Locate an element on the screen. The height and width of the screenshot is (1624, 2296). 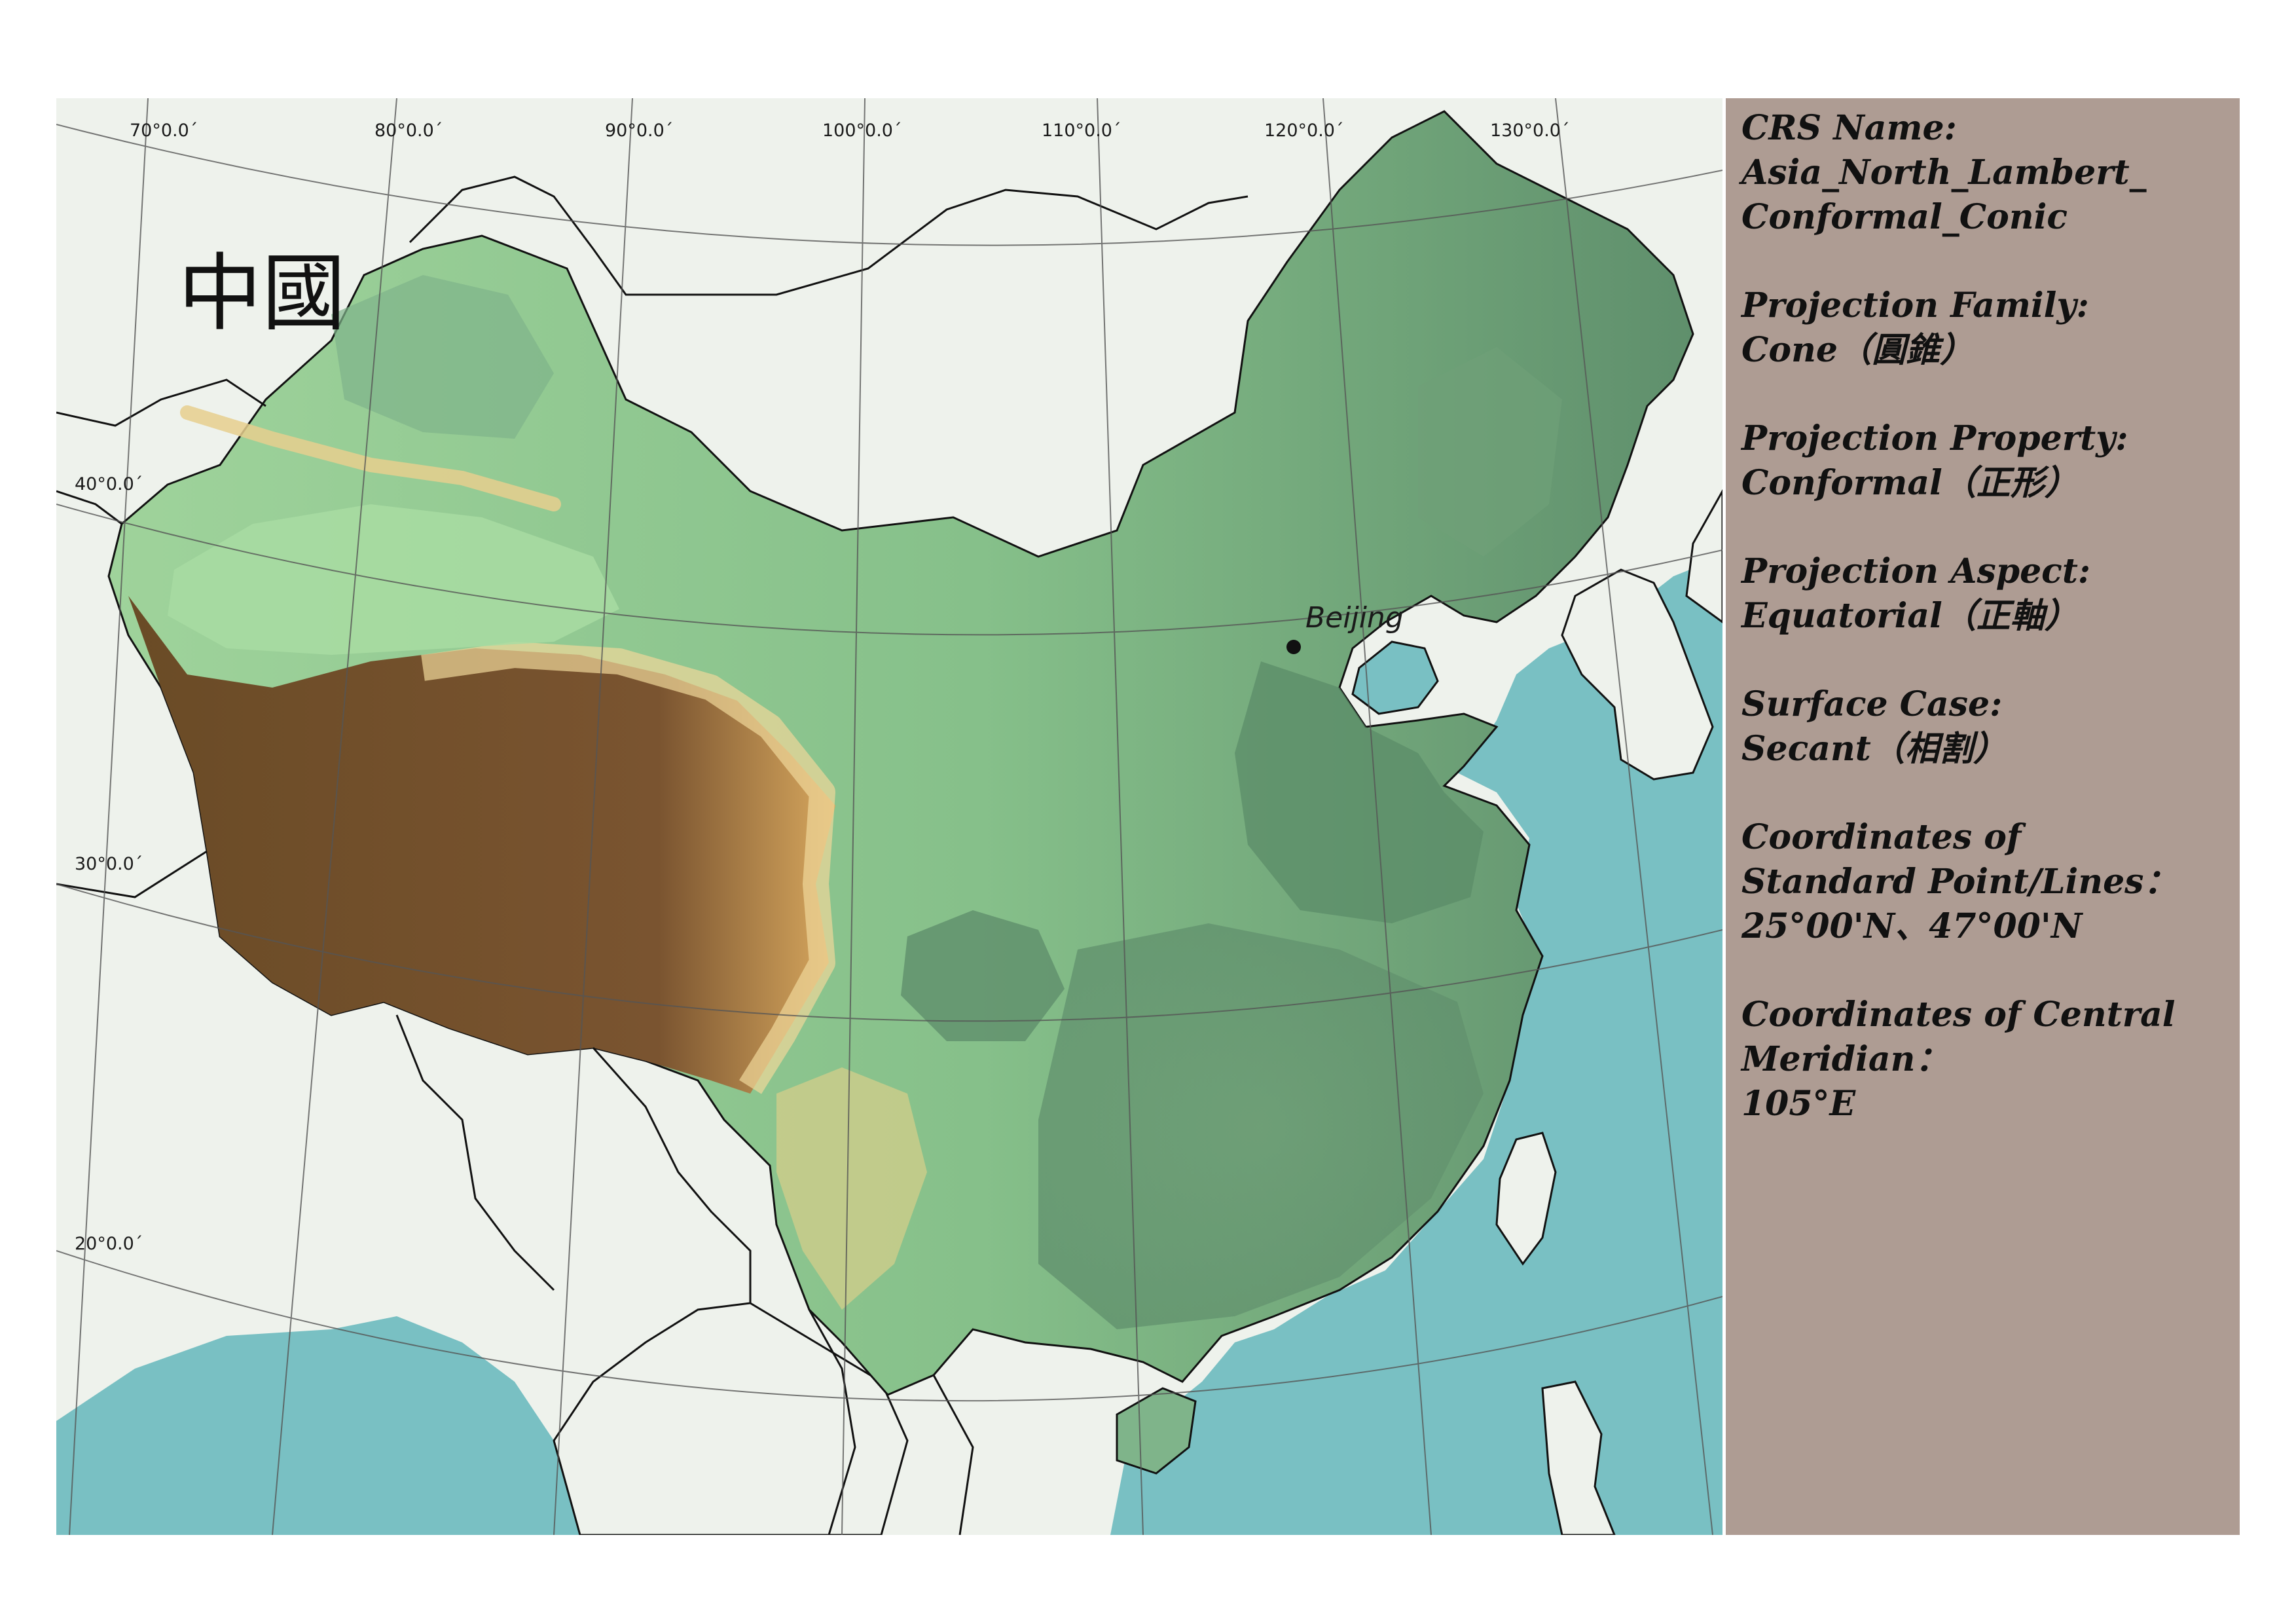
central-meridian-label-2: Meridian： is located at coordinates (1845, 1059).